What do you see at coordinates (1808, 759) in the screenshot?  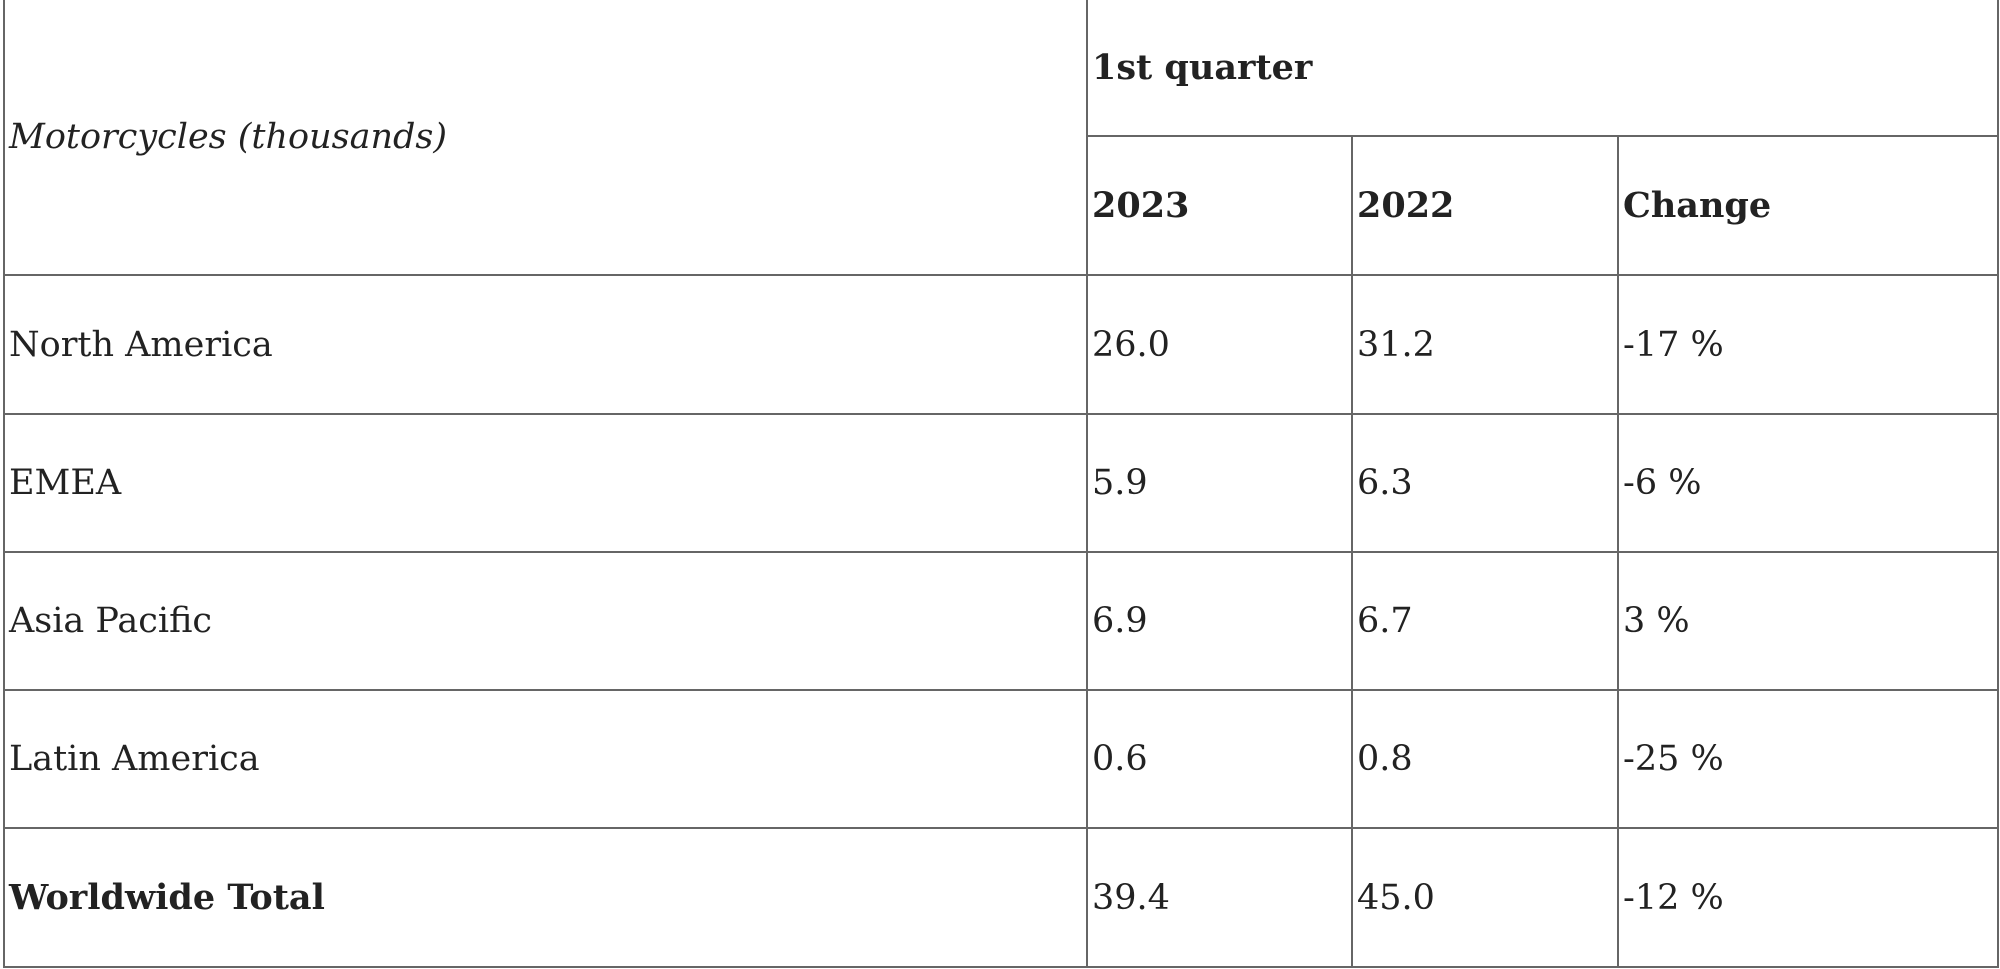 I see `cell: -25 %` at bounding box center [1808, 759].